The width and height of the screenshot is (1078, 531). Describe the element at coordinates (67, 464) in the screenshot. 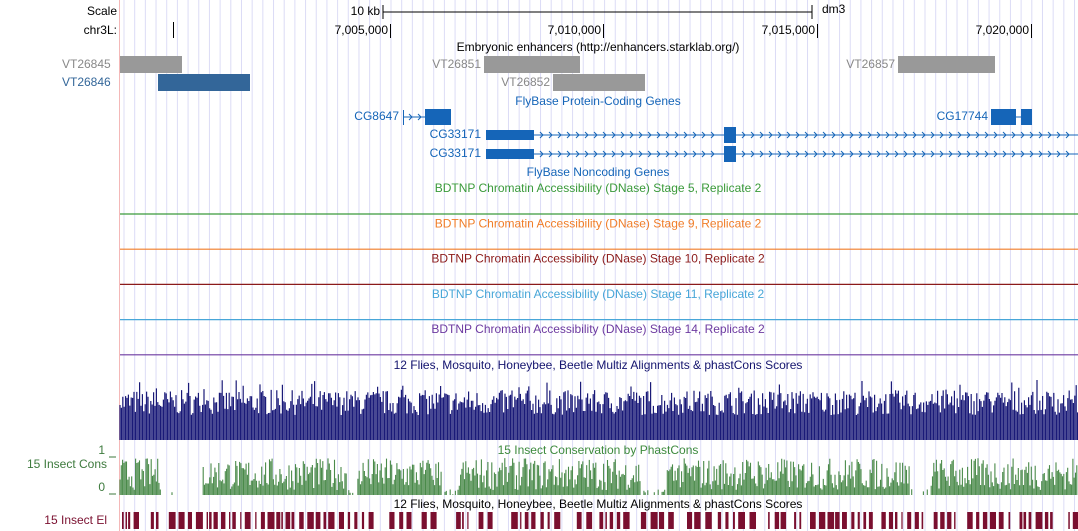

I see `track-label: 15 Insect Cons` at that location.